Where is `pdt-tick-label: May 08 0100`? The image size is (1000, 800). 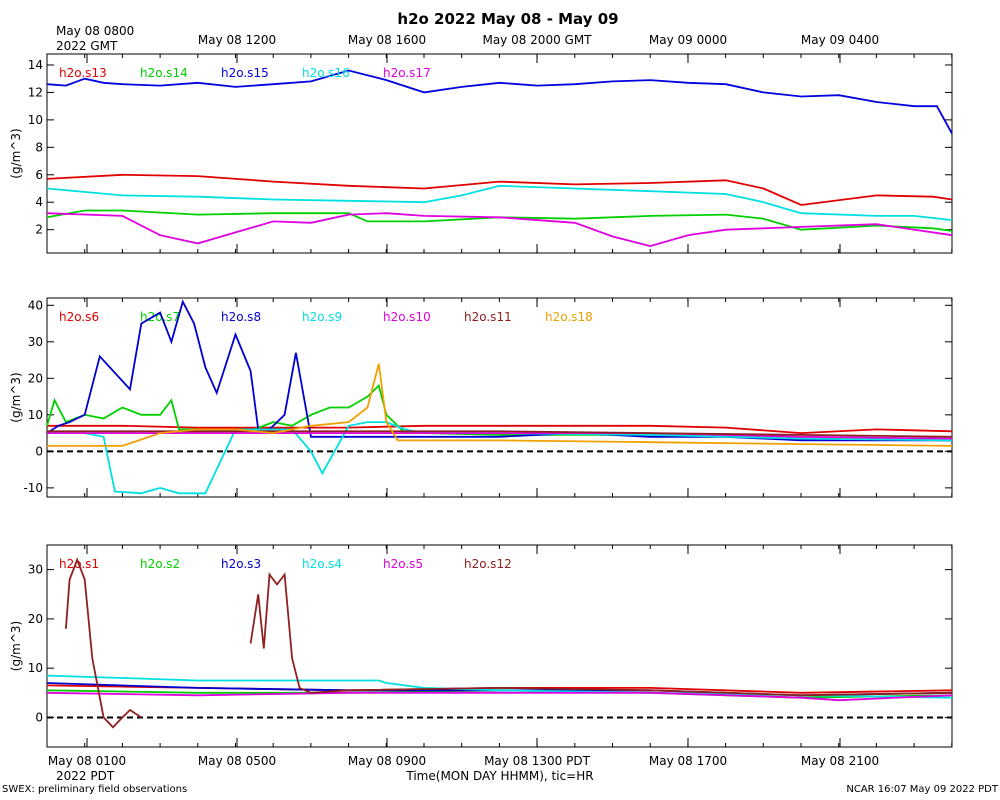
pdt-tick-label: May 08 0100 is located at coordinates (87, 761).